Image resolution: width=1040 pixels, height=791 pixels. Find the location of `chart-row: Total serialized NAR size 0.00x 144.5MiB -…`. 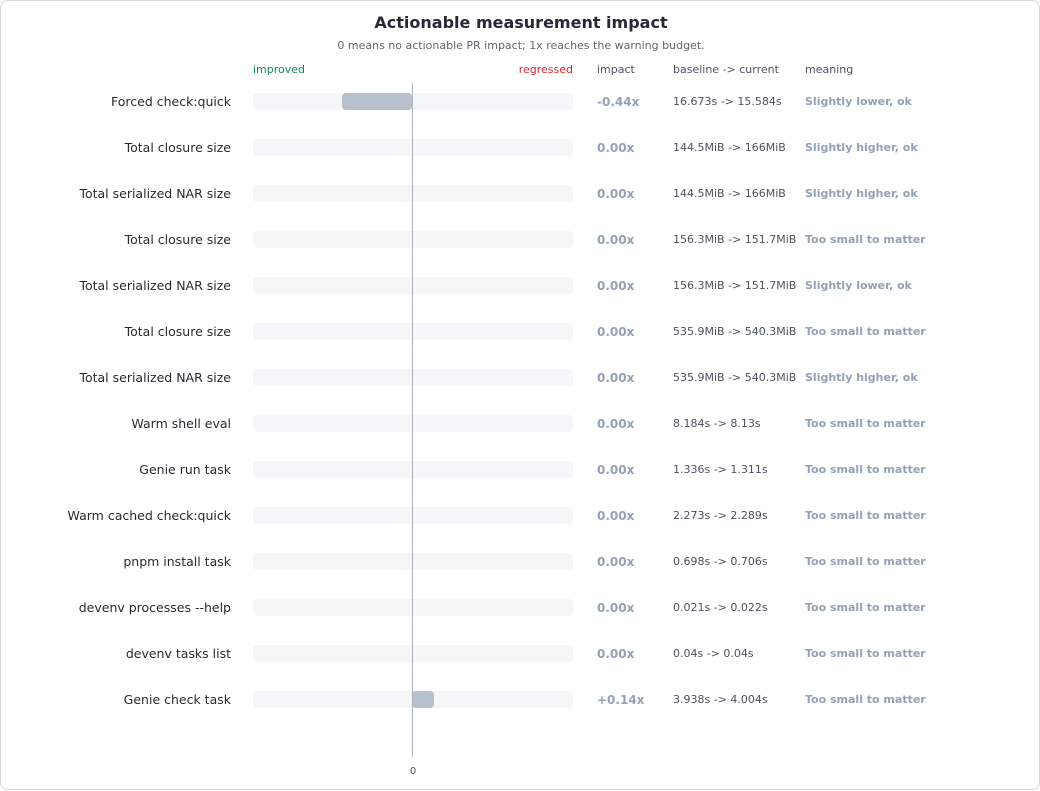

chart-row: Total serialized NAR size 0.00x 144.5MiB -… is located at coordinates (520, 194).